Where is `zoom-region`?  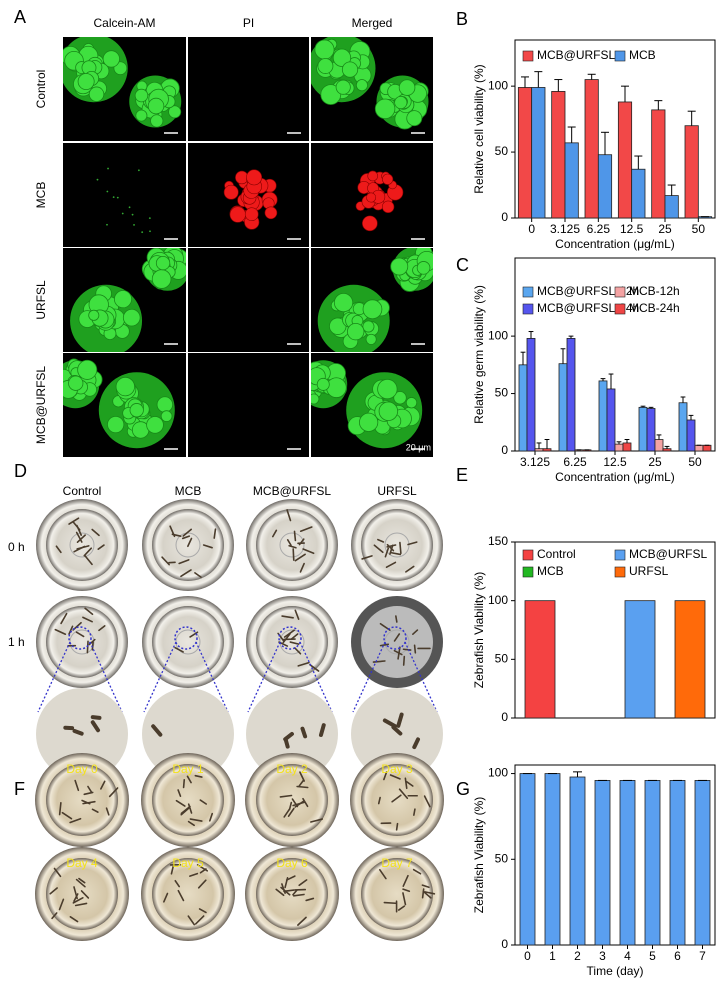 zoom-region is located at coordinates (186, 638).